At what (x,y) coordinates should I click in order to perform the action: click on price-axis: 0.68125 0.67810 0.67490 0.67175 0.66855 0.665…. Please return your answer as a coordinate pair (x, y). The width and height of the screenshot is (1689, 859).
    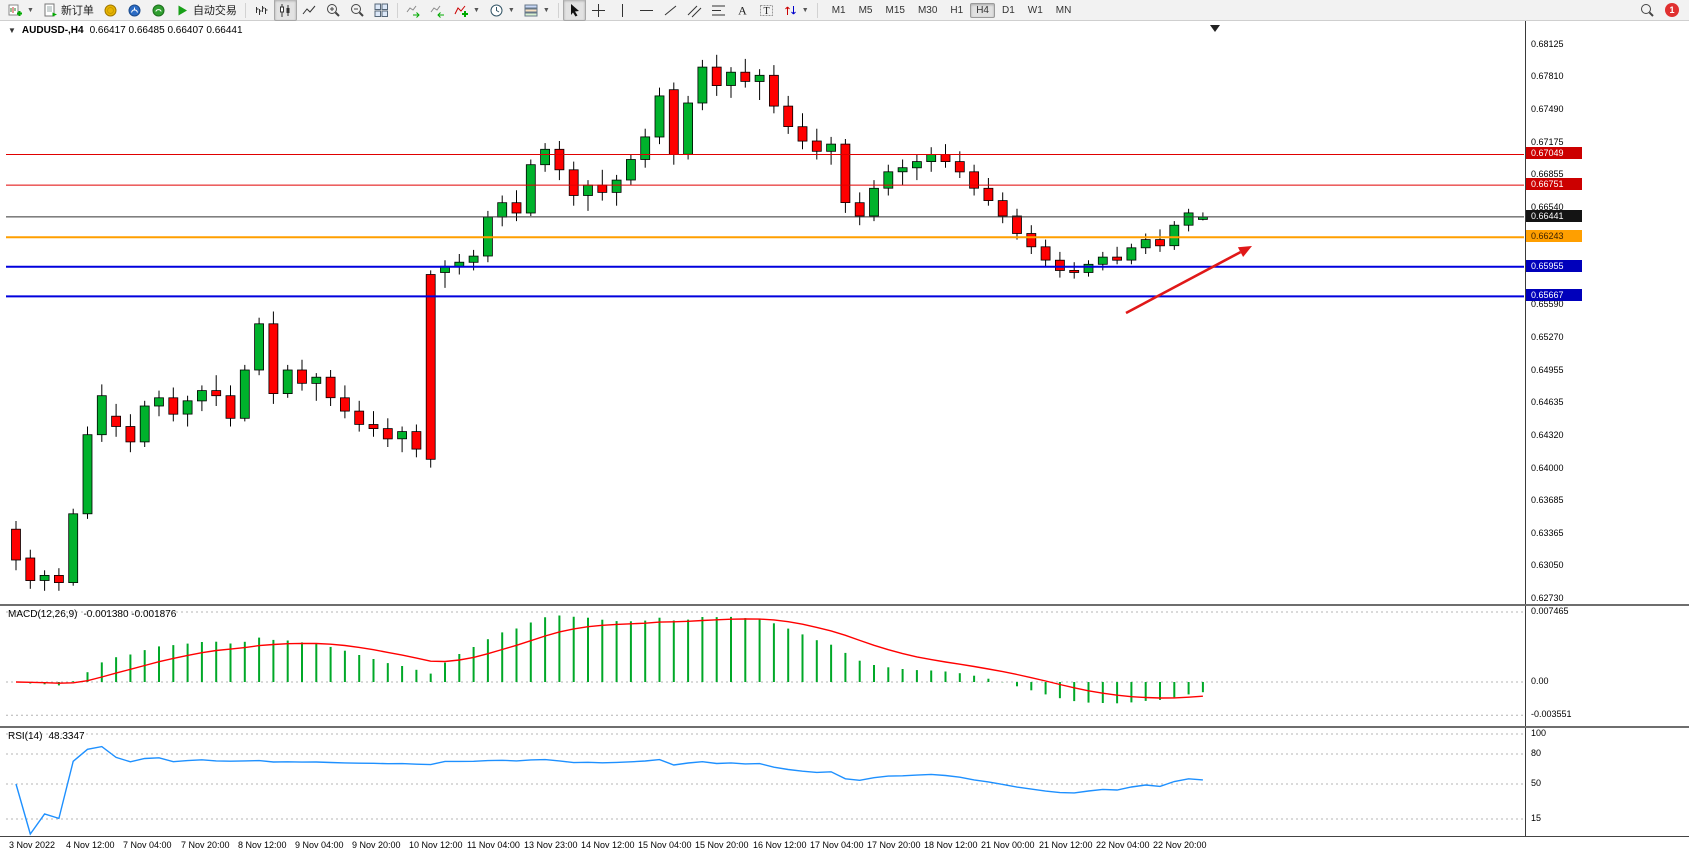
    Looking at the image, I should click on (1607, 428).